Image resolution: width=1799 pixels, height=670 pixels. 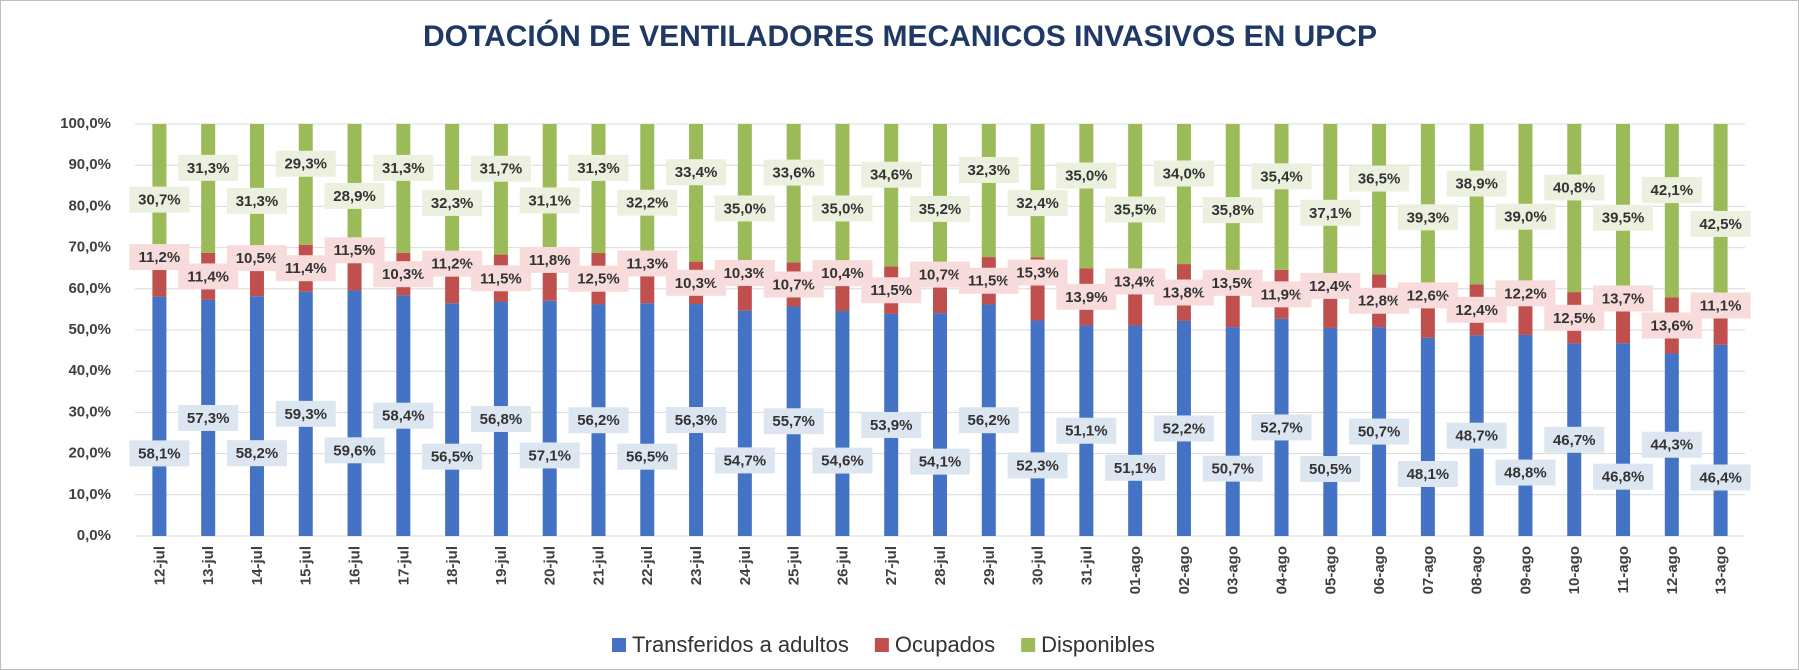 What do you see at coordinates (1281, 570) in the screenshot?
I see `x-tick-label: 04-ago` at bounding box center [1281, 570].